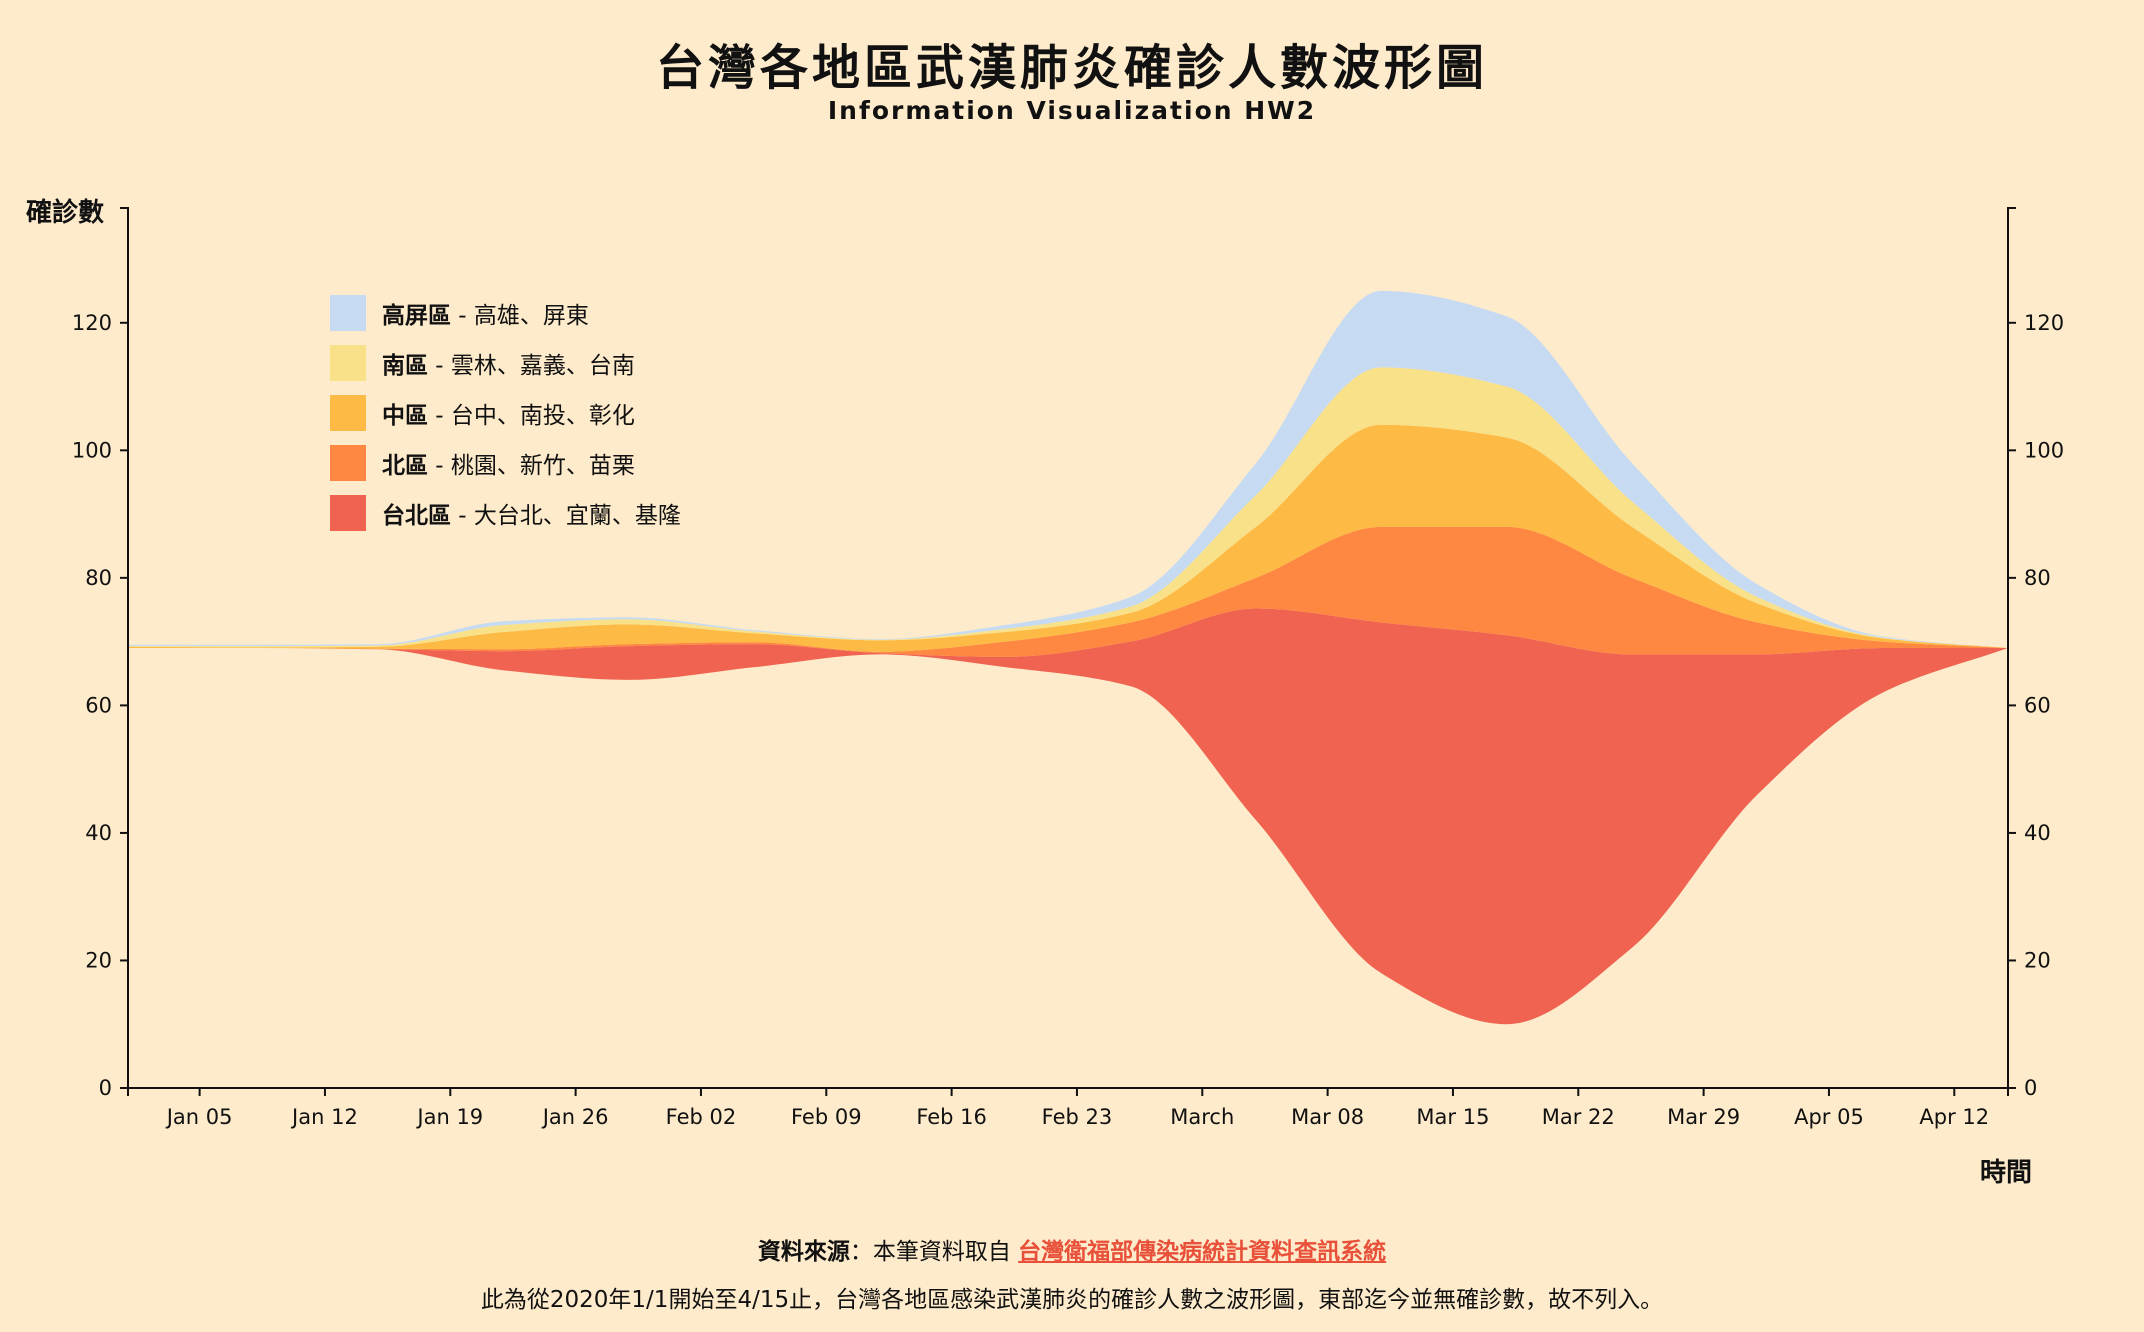  What do you see at coordinates (416, 516) in the screenshot?
I see `legend-name: 台北區` at bounding box center [416, 516].